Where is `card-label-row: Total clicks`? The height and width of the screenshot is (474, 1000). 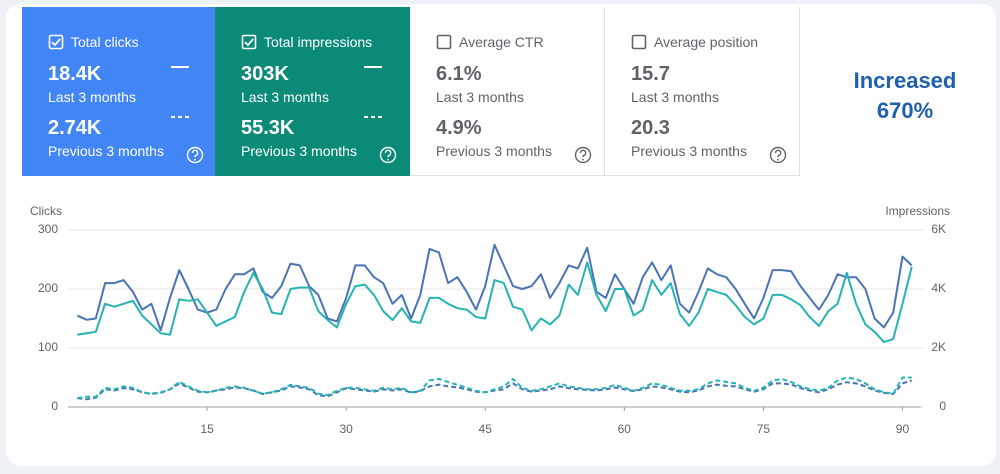 card-label-row: Total clicks is located at coordinates (131, 42).